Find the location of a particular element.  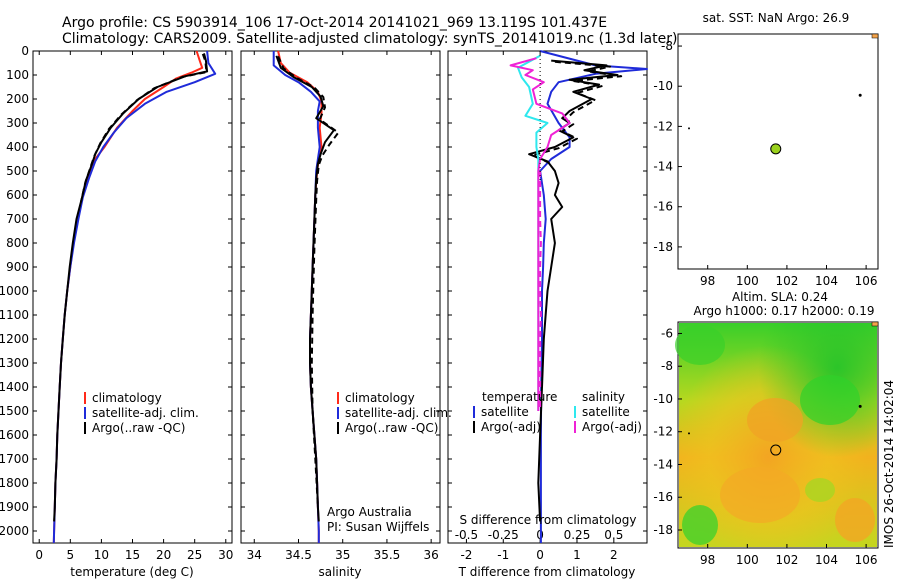

difference-series-s-argo is located at coordinates (540, 234).